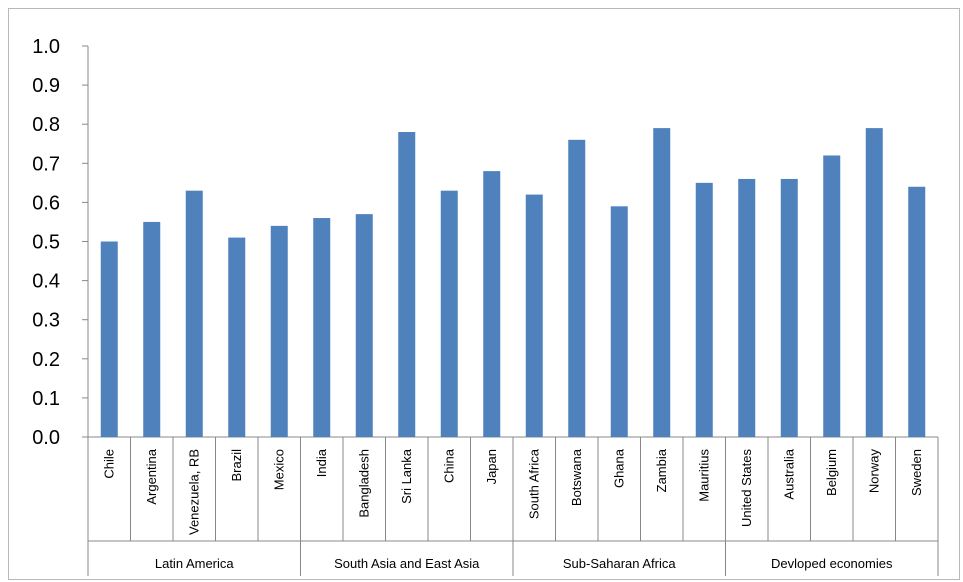 The height and width of the screenshot is (582, 963). What do you see at coordinates (407, 284) in the screenshot?
I see `bar-sri-lanka` at bounding box center [407, 284].